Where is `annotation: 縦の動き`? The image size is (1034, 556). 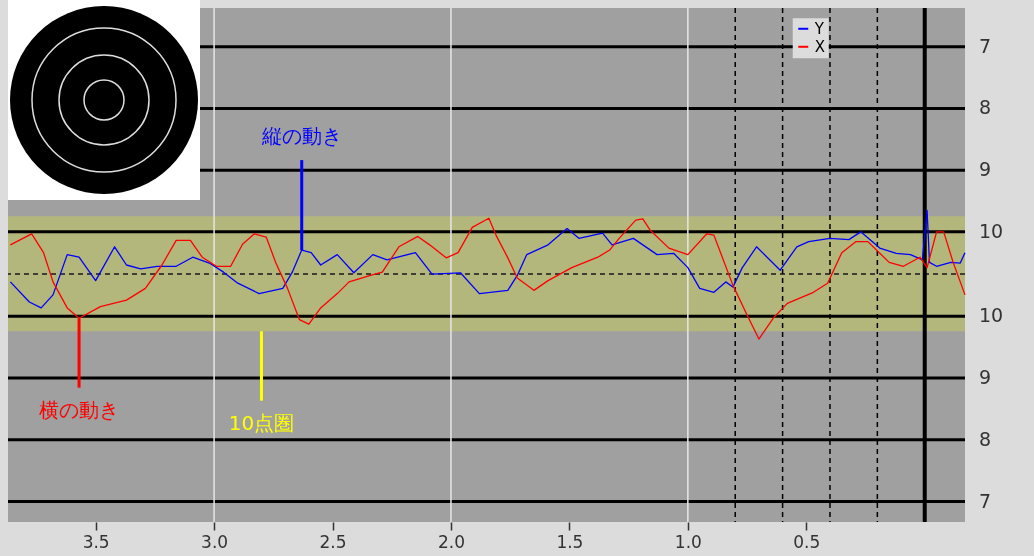
annotation: 縦の動き is located at coordinates (301, 136).